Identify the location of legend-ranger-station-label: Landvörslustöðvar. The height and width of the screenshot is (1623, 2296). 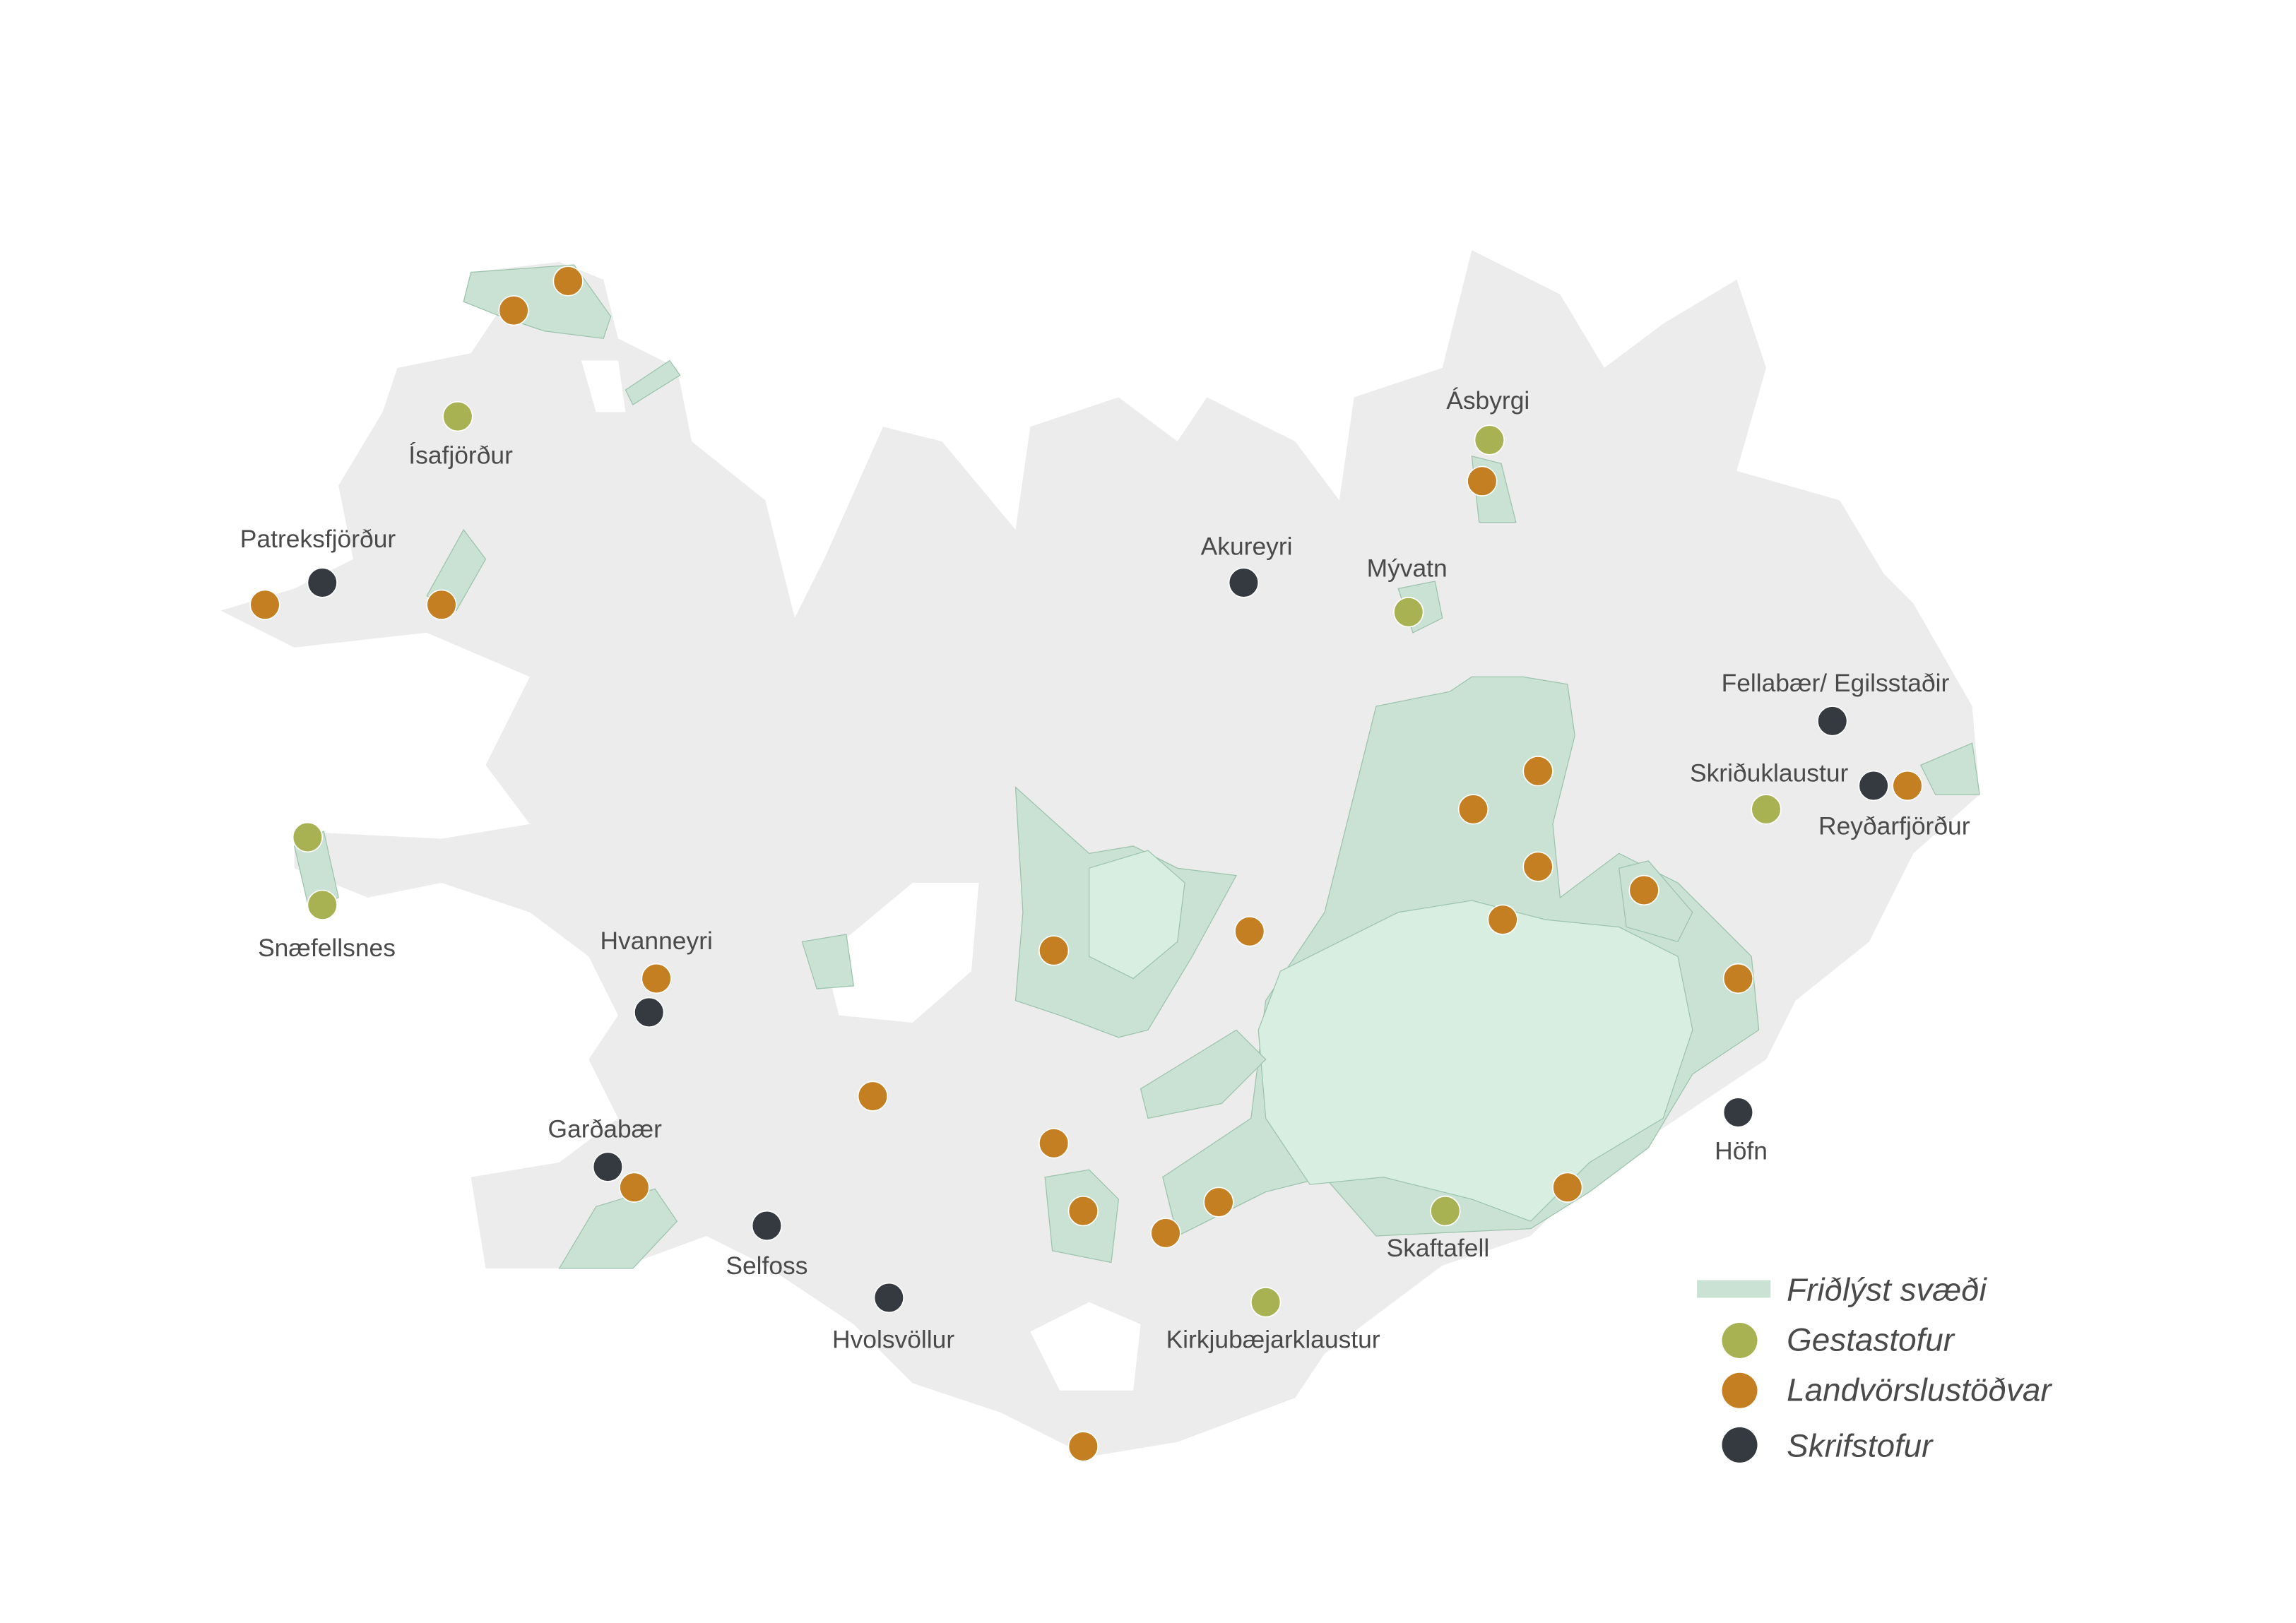
(1919, 1390).